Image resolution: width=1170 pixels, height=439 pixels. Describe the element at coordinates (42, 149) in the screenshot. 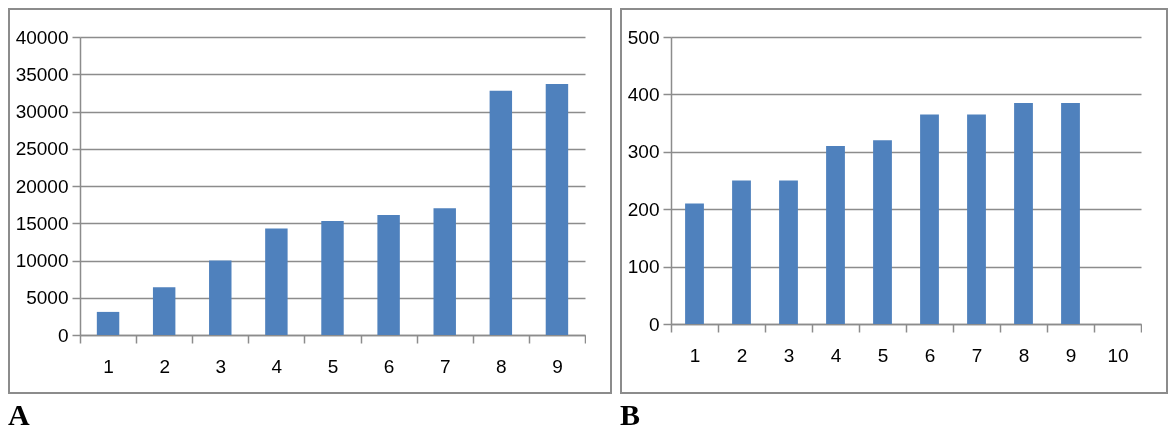

I see `y-tick-label: 25000` at that location.